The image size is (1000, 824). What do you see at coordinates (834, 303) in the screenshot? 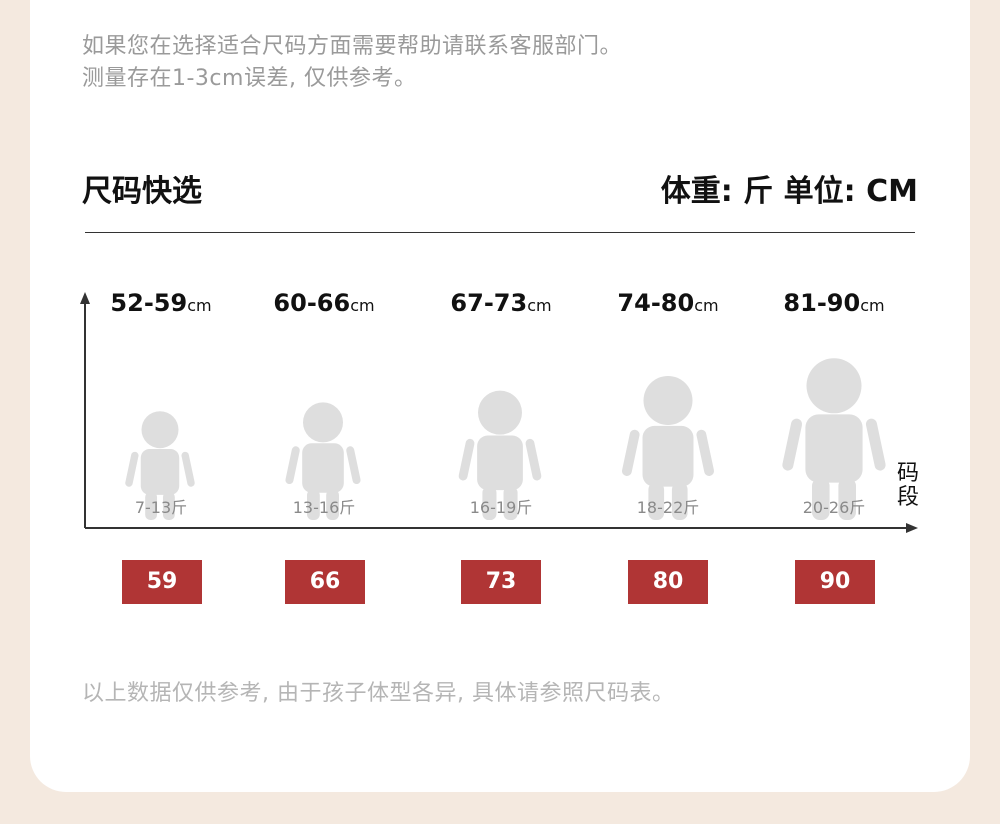
I see `size-range-label: 81-90cm` at bounding box center [834, 303].